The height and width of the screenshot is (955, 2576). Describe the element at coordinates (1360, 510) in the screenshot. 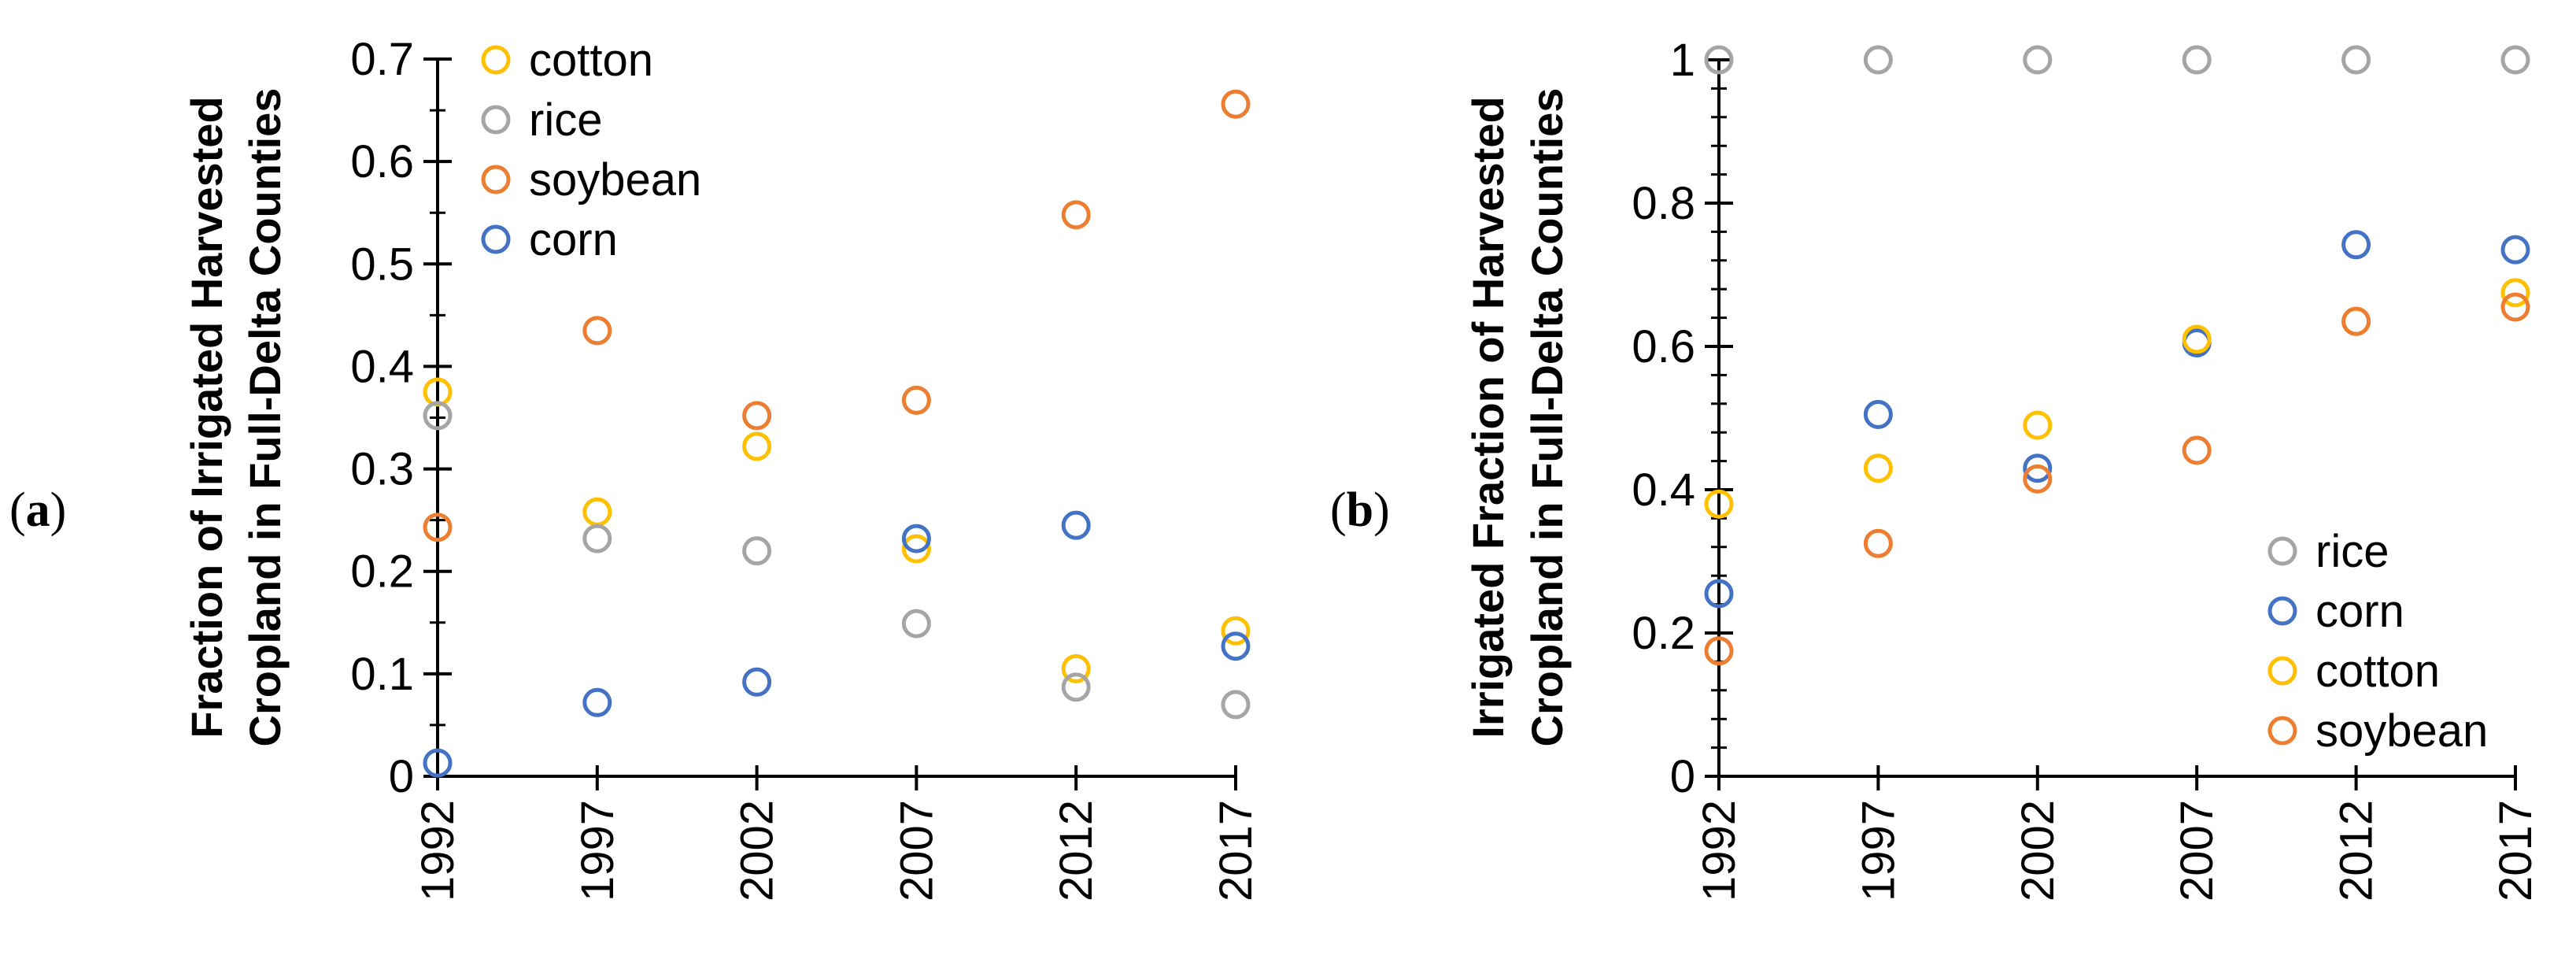

I see `panel-label: (b)` at that location.